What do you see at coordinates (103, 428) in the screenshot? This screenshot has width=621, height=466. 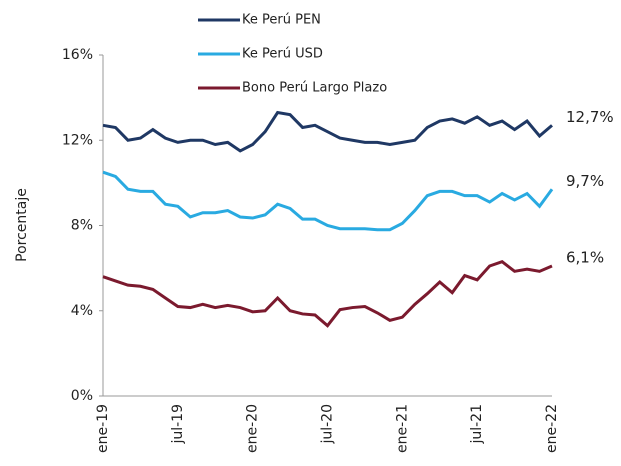 I see `x-tick-label: ene-19` at bounding box center [103, 428].